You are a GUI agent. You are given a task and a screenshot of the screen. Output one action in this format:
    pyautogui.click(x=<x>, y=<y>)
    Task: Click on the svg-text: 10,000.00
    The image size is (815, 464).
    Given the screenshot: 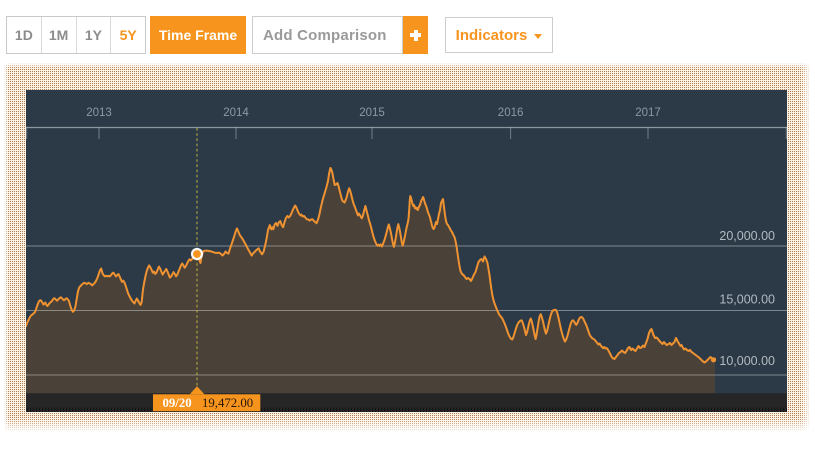 What is the action you would take?
    pyautogui.click(x=747, y=361)
    